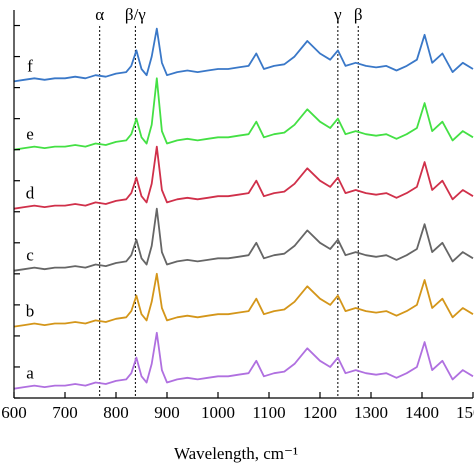 The width and height of the screenshot is (474, 474). Describe the element at coordinates (236, 453) in the screenshot. I see `x-axis-label: Wavelength, cm⁻¹` at that location.